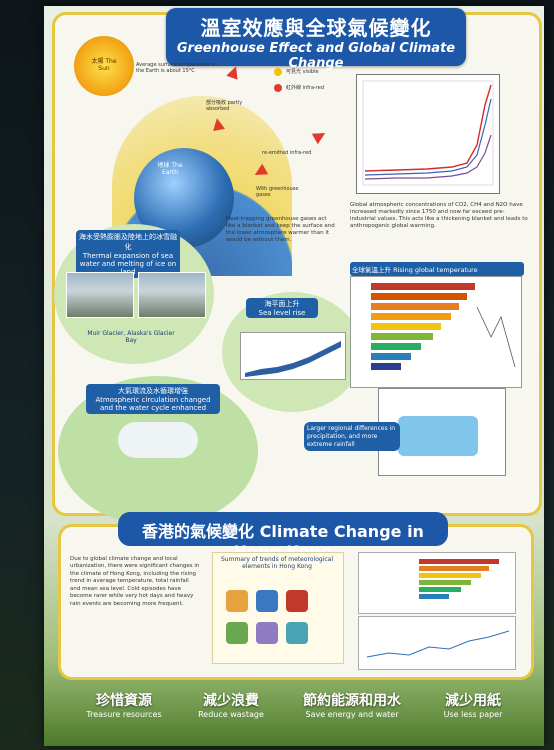 This screenshot has height=750, width=554. What do you see at coordinates (124, 701) in the screenshot?
I see `bottom-zh-1: 珍惜資源` at bounding box center [124, 701].